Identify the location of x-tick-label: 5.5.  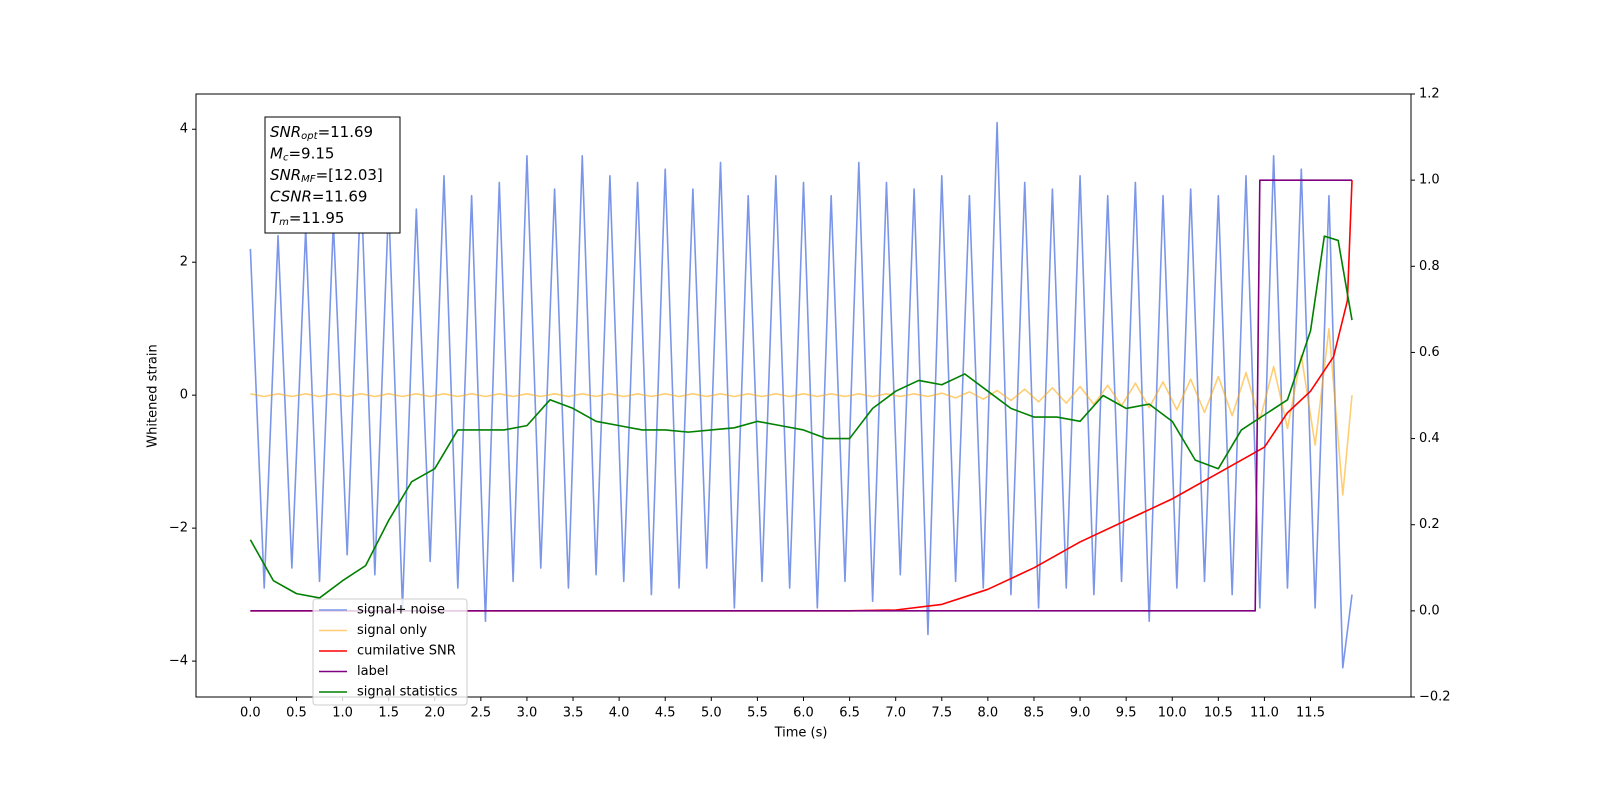
(757, 713).